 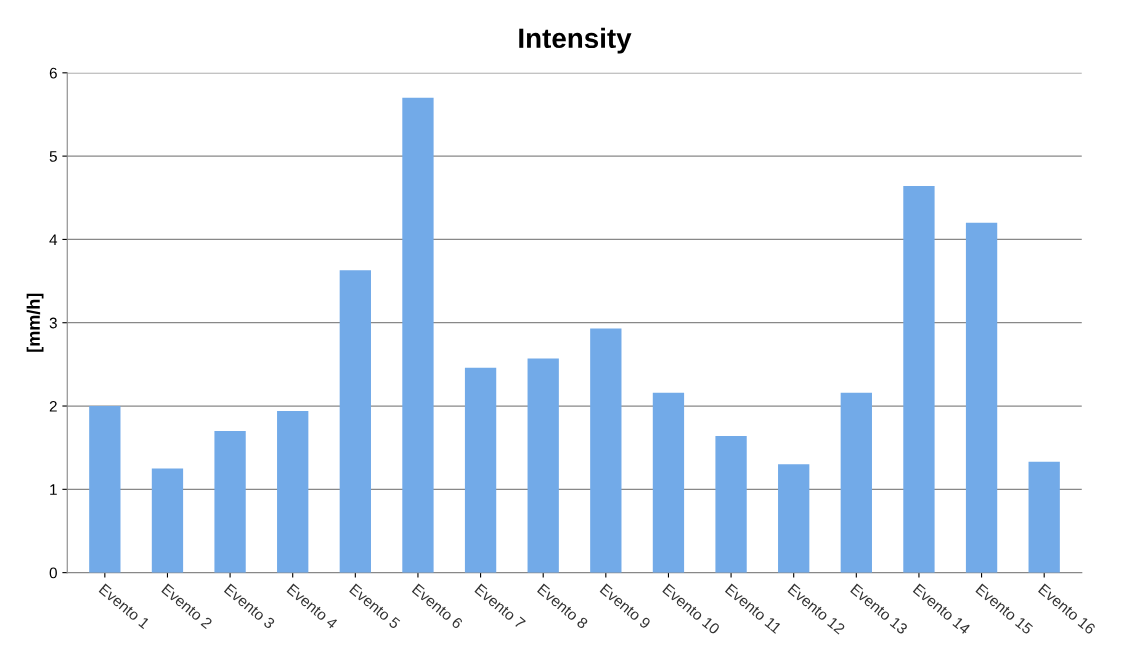 I want to click on y-tick-label: 2, so click(x=53, y=406).